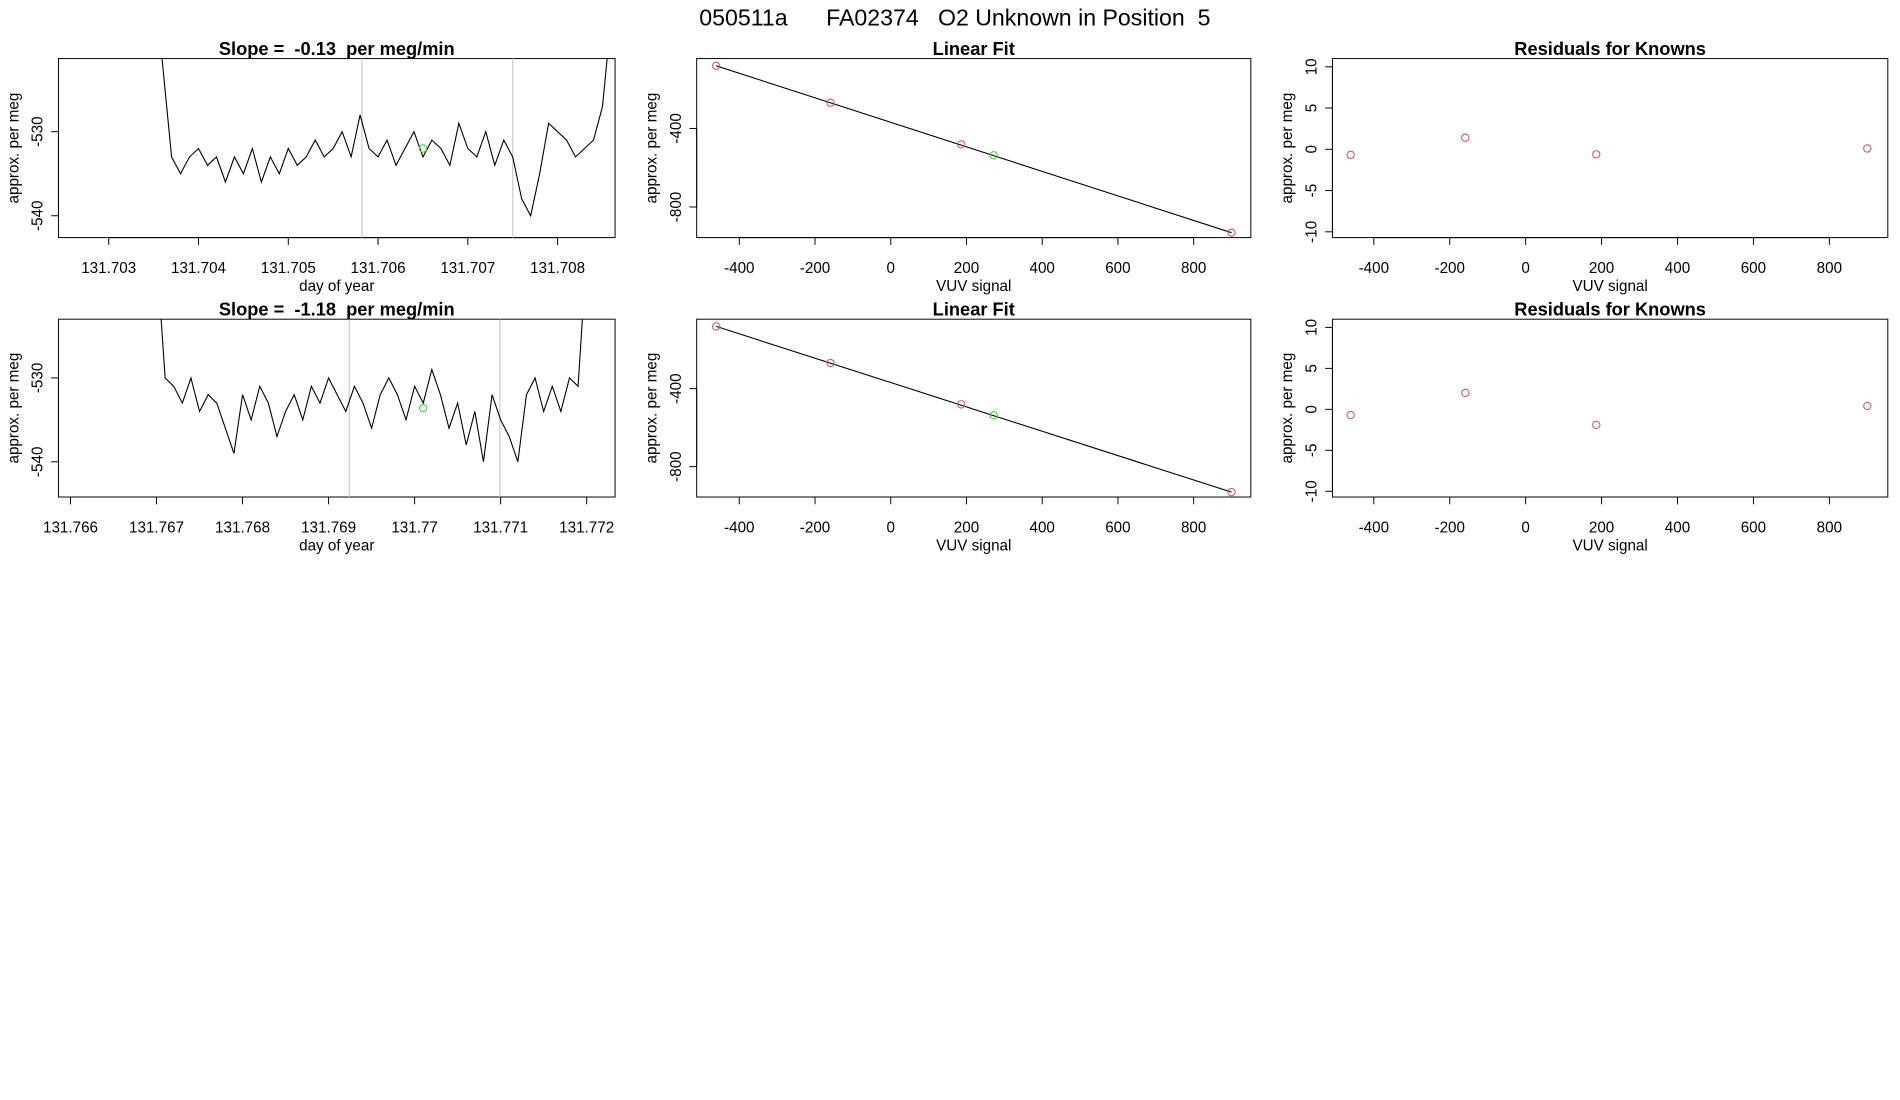  I want to click on y-tick-label: -540, so click(38, 216).